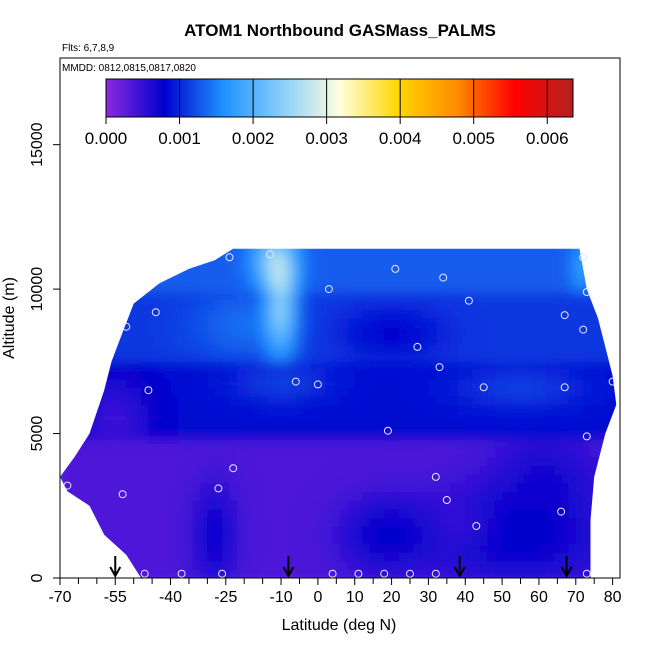 The height and width of the screenshot is (650, 650). Describe the element at coordinates (576, 597) in the screenshot. I see `x-tick-label: 70` at that location.